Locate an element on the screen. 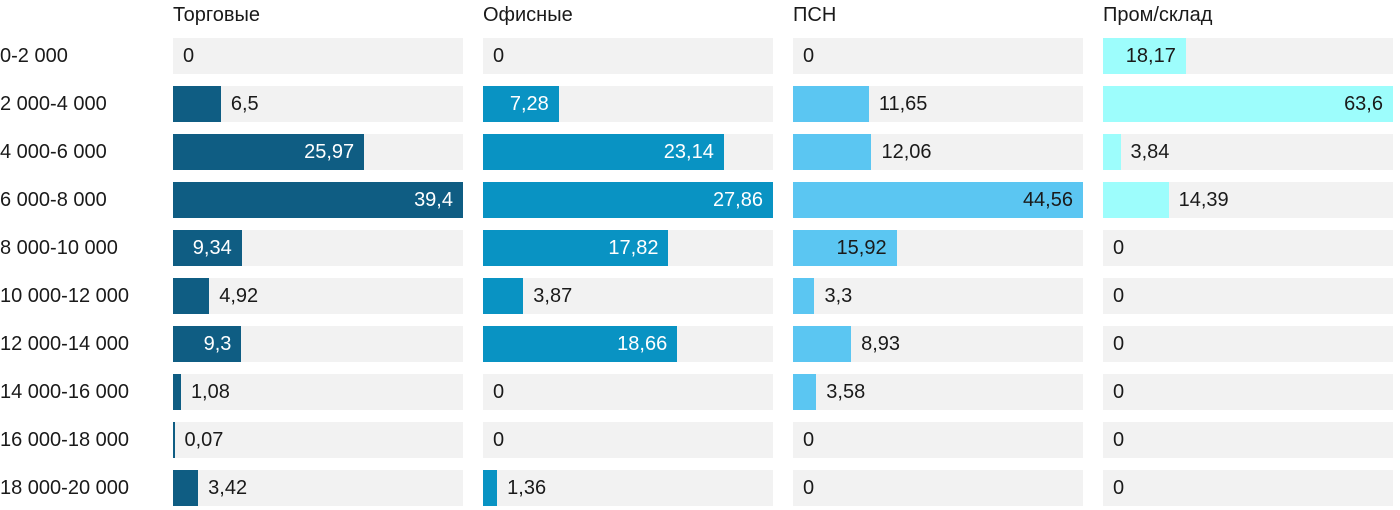  bar-track: 1,08 is located at coordinates (318, 392).